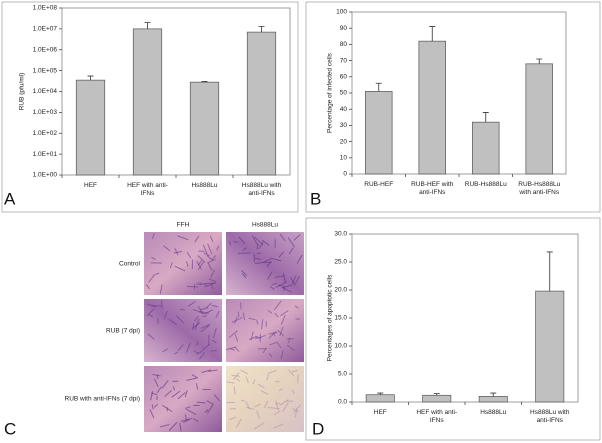  Describe the element at coordinates (340, 346) in the screenshot. I see `y-tick-label: 10.0` at that location.